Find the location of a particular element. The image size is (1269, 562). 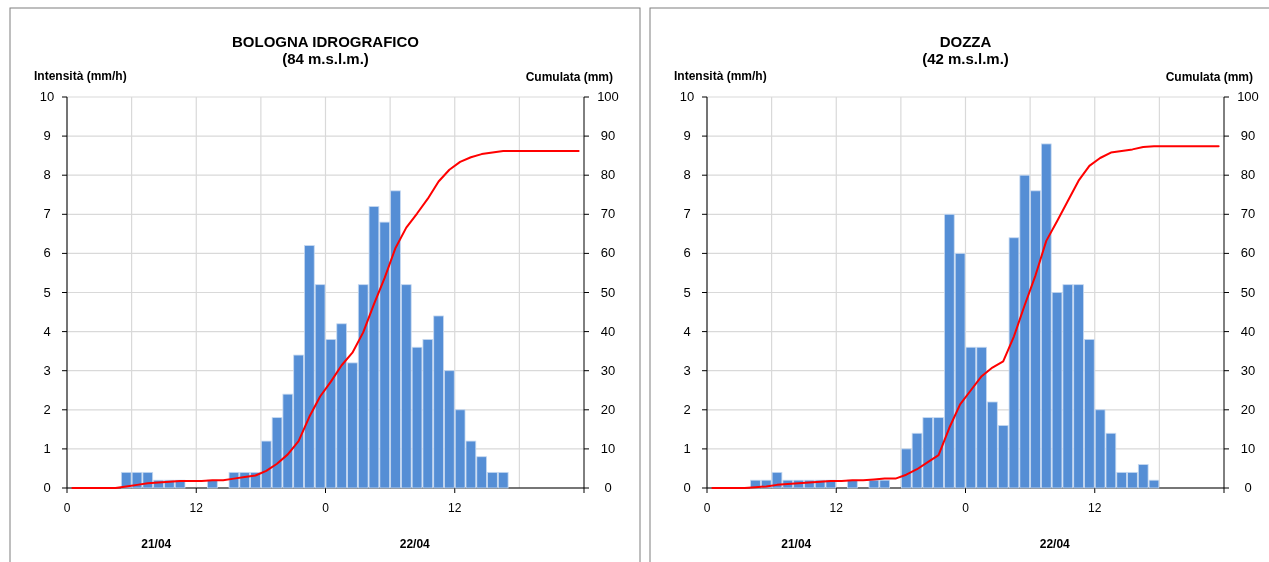

chart-title: BOLOGNA IDROGRAFICO is located at coordinates (326, 41).